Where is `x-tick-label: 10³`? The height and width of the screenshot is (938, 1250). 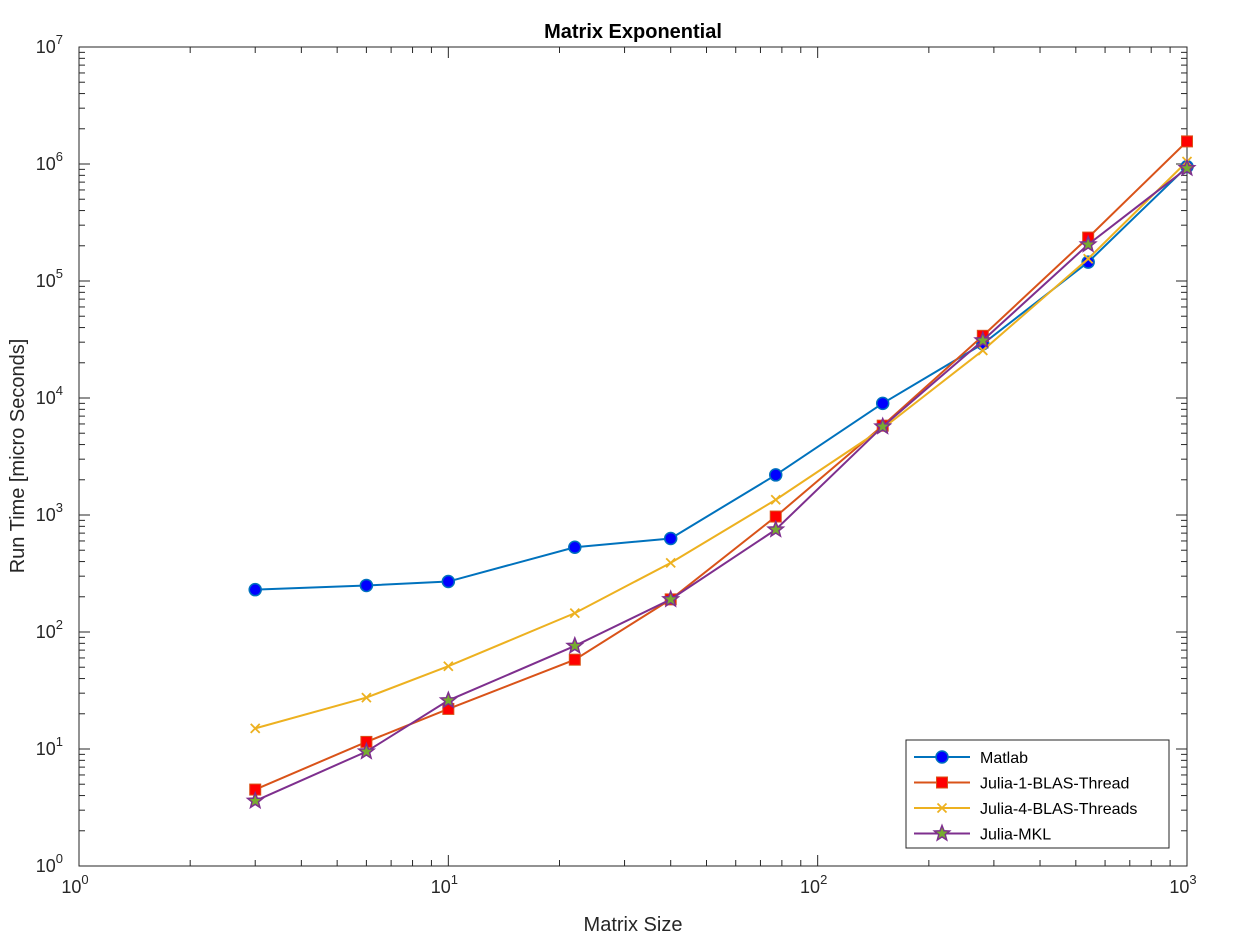 x-tick-label: 10³ is located at coordinates (1182, 884).